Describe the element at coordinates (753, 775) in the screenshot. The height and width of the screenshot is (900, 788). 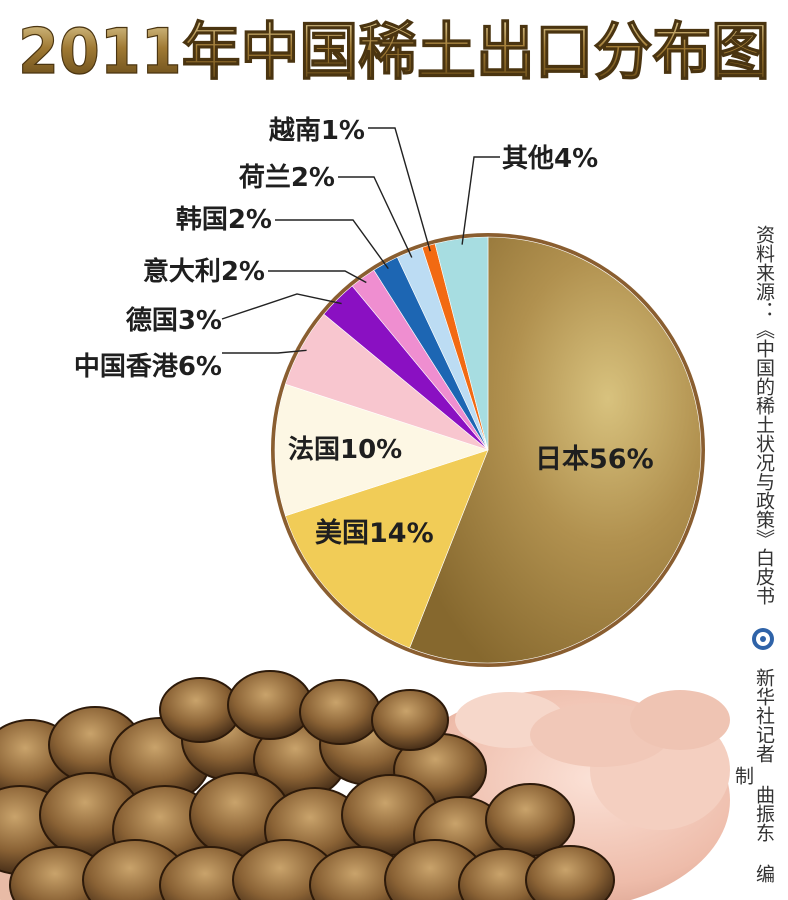
I see `author-credit: 新华社记者 曲振东 编制` at that location.